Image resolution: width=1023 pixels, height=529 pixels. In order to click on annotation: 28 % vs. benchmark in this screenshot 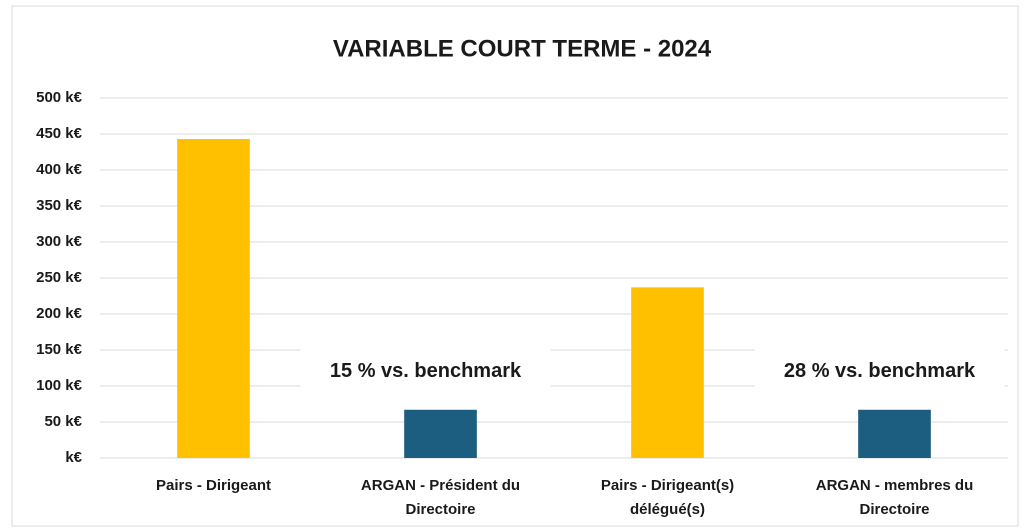, I will do `click(880, 371)`.